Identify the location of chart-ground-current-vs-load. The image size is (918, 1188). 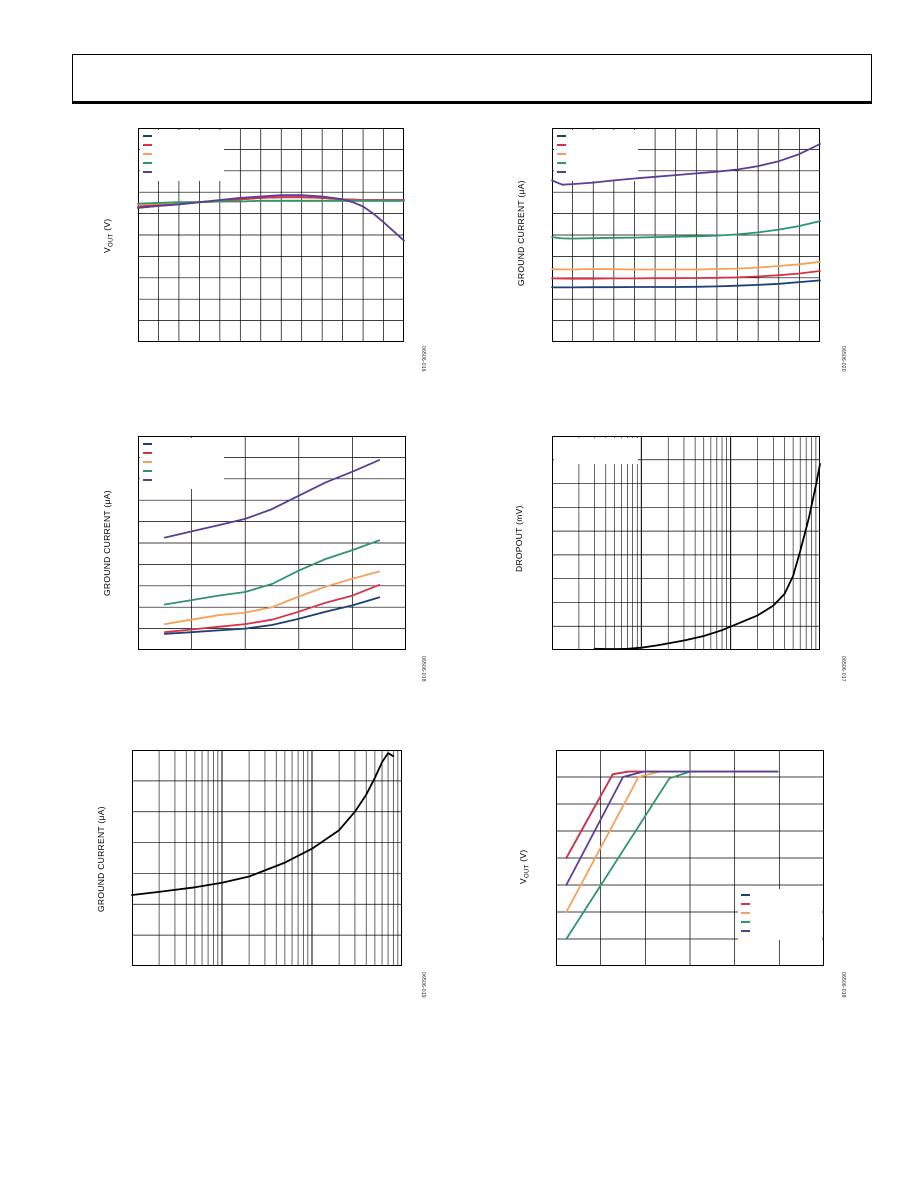
(266, 858).